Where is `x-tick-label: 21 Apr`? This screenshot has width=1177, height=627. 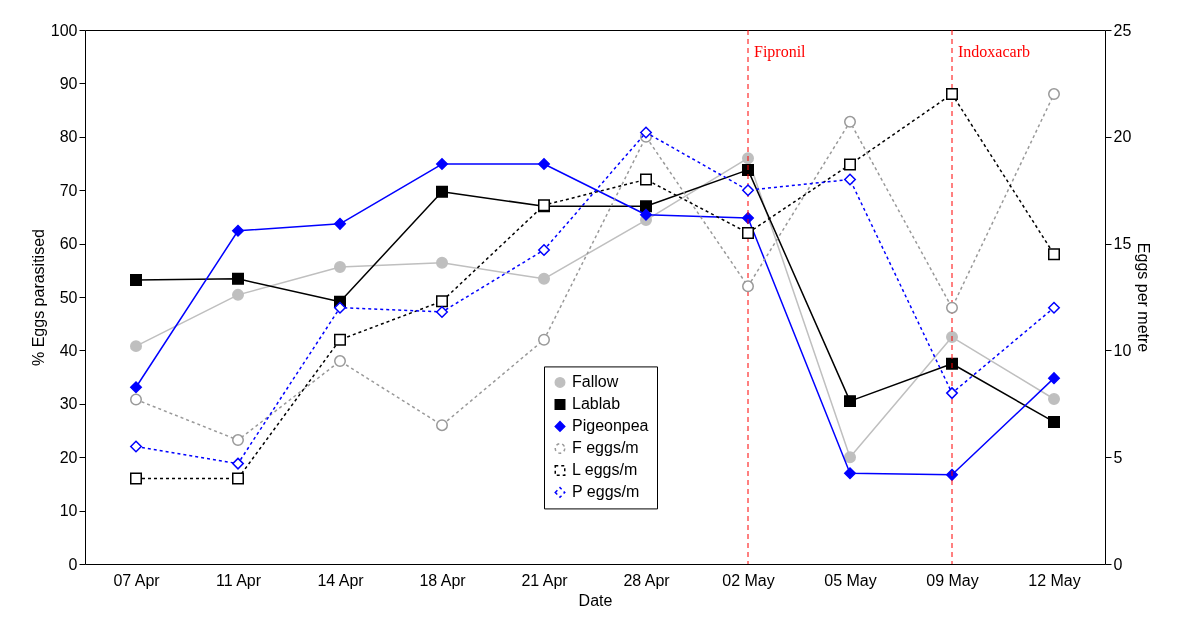 x-tick-label: 21 Apr is located at coordinates (545, 580).